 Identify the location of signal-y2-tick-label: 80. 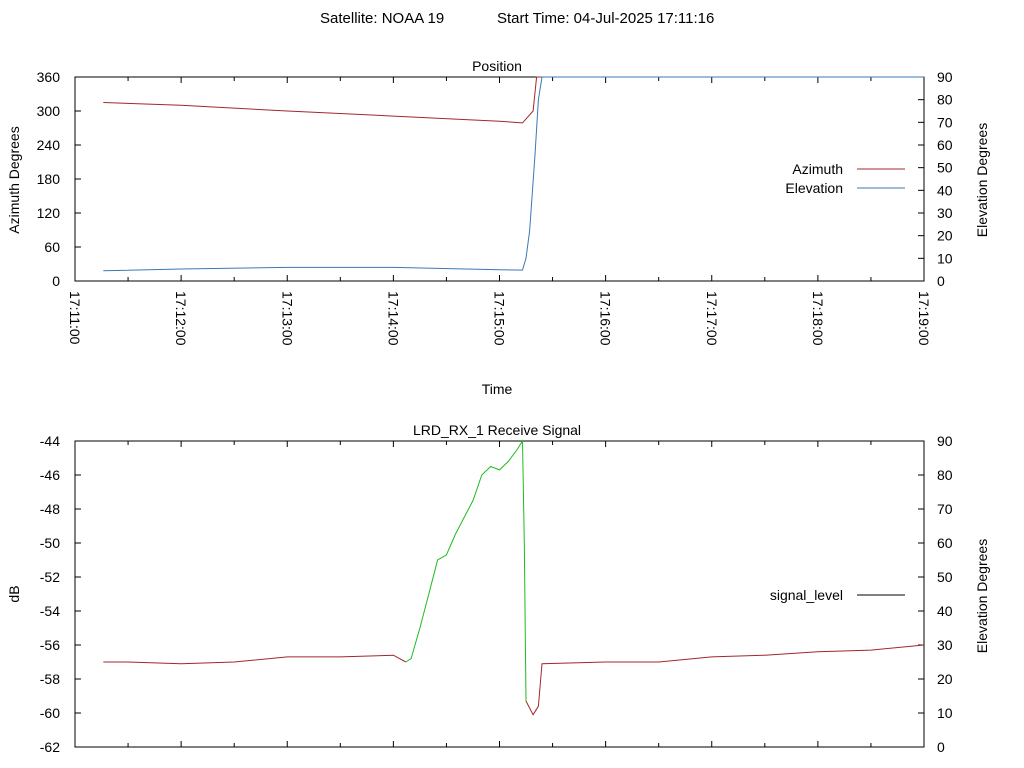
(945, 475).